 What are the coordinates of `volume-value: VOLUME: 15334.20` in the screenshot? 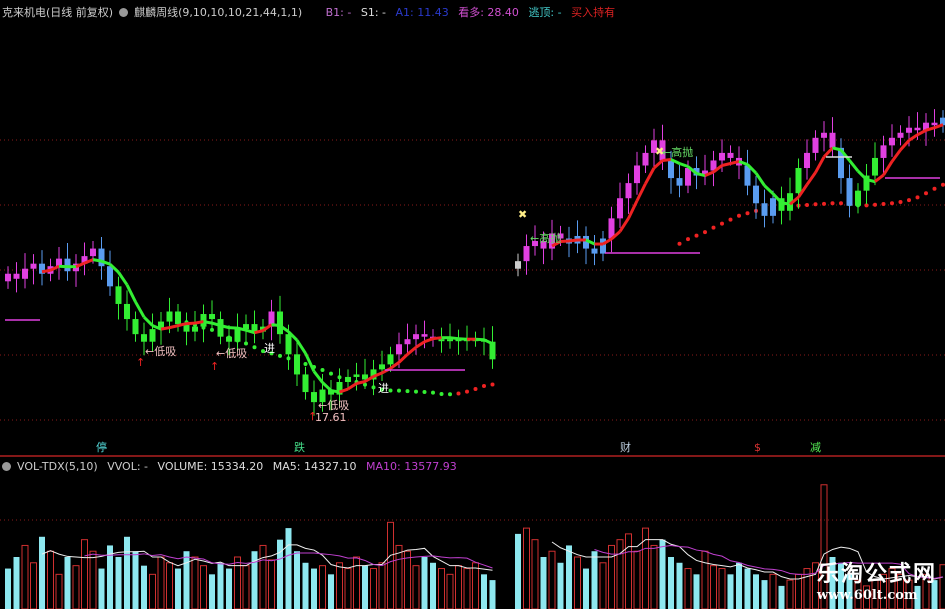 It's located at (210, 466).